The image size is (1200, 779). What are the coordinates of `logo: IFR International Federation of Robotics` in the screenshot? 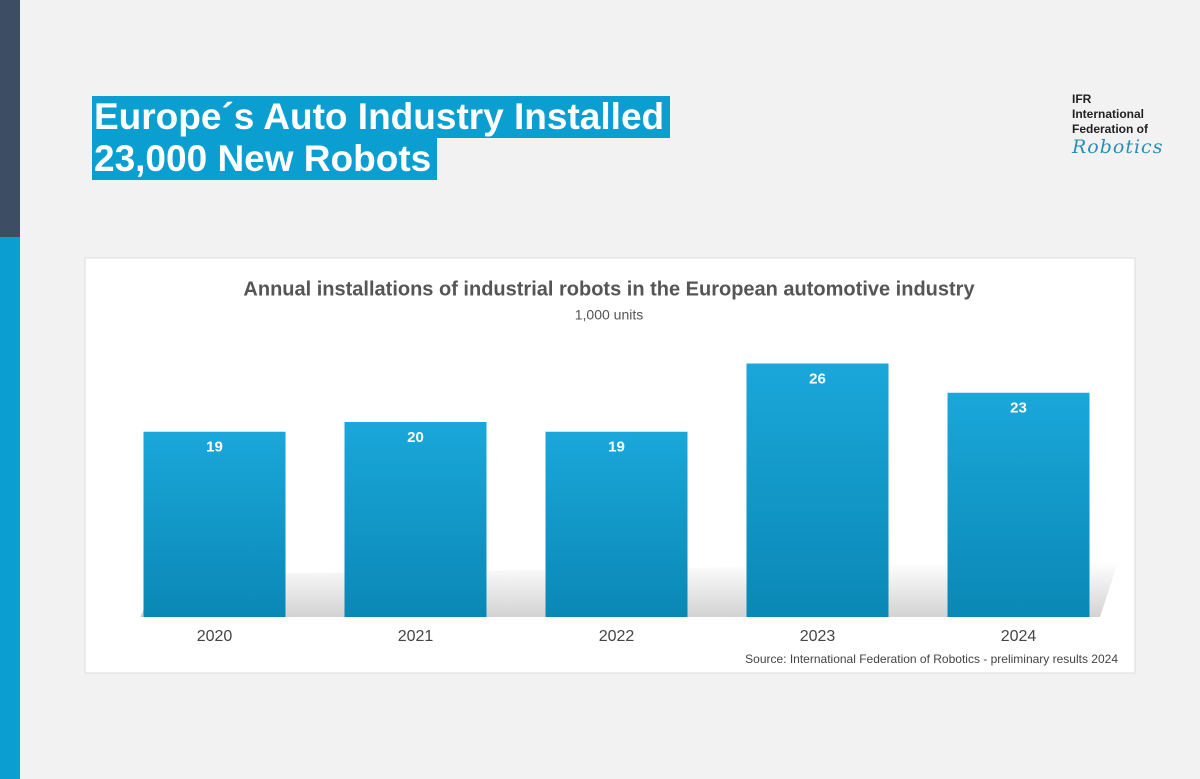 It's located at (1117, 124).